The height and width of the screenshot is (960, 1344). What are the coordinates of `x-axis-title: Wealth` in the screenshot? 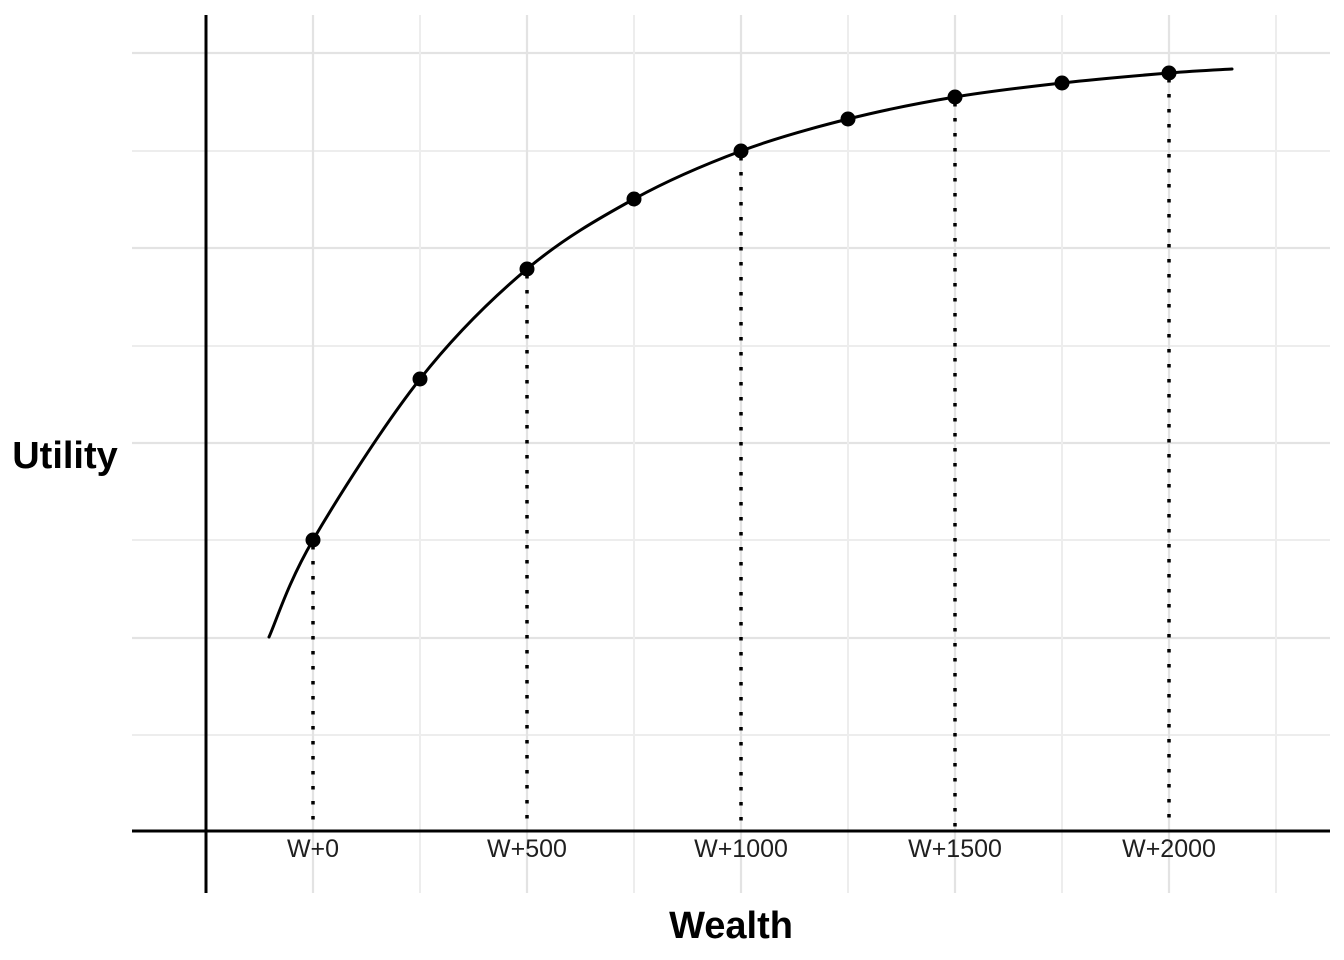 It's located at (731, 926).